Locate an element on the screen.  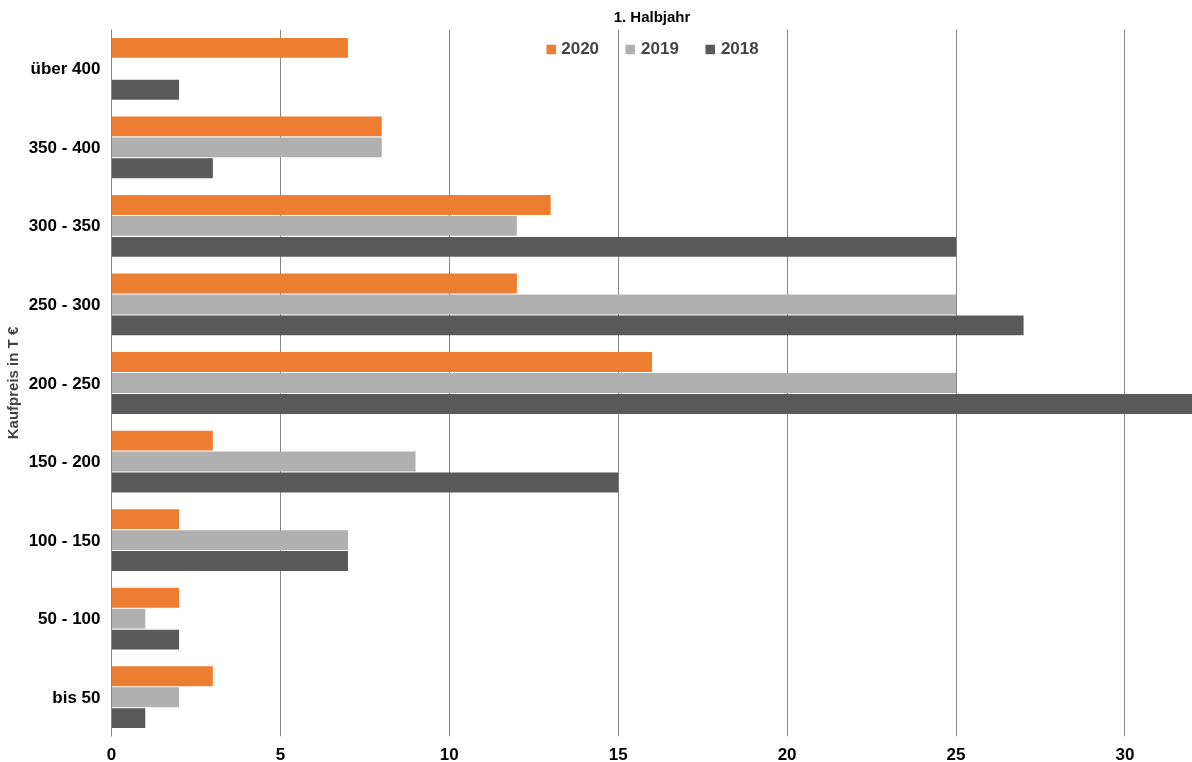
x-tick-label: 15 is located at coordinates (618, 753).